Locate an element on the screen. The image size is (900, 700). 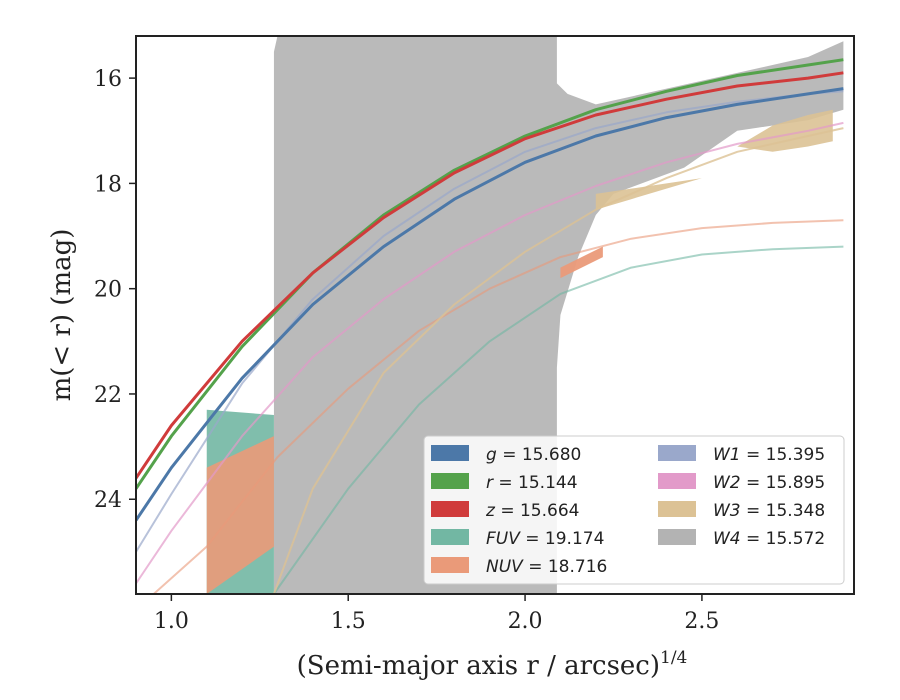
w3-legend-swatch is located at coordinates (677, 509).